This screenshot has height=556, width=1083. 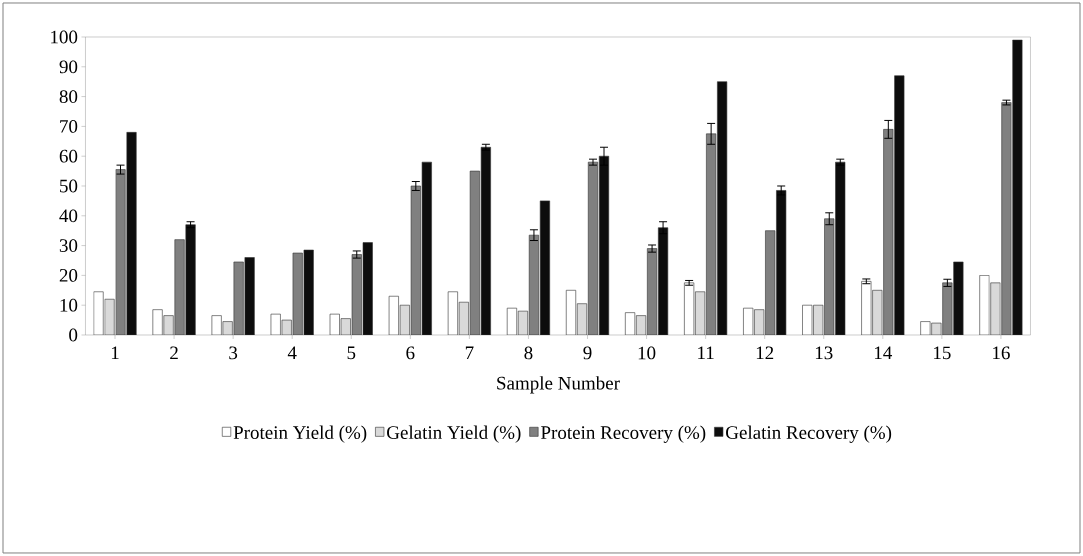 I want to click on x-tick-label: 5, so click(x=351, y=353).